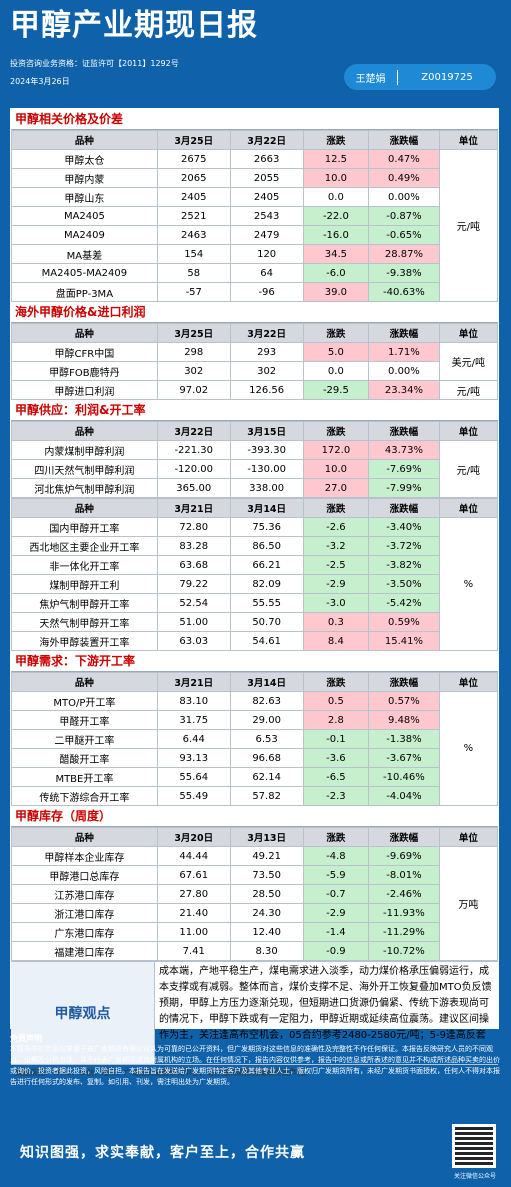 This screenshot has height=1187, width=511. What do you see at coordinates (84, 371) in the screenshot?
I see `item-name: 甲醇FOB鹿特丹` at bounding box center [84, 371].